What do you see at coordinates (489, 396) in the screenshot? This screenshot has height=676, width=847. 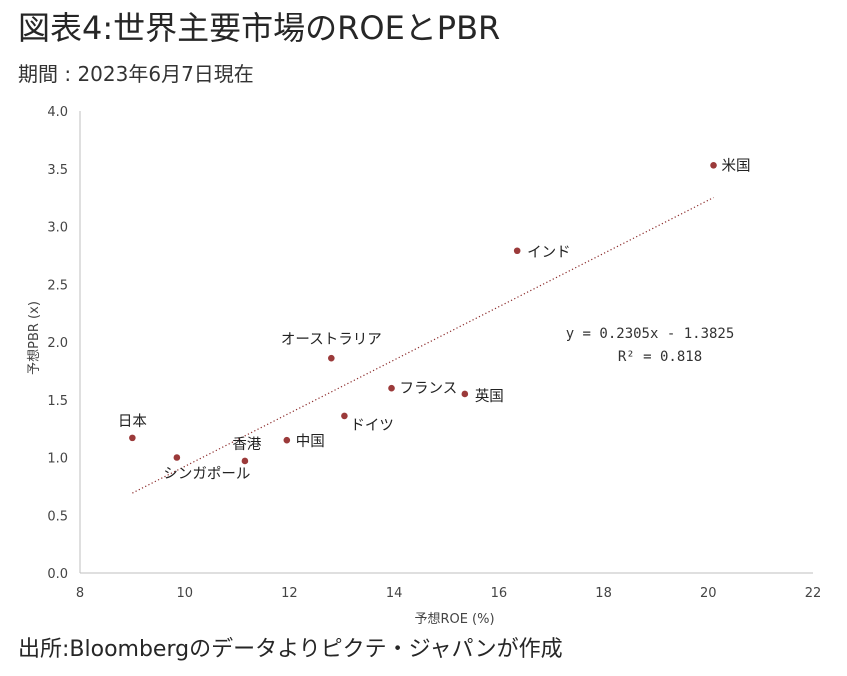 I see `data-label: 英国` at bounding box center [489, 396].